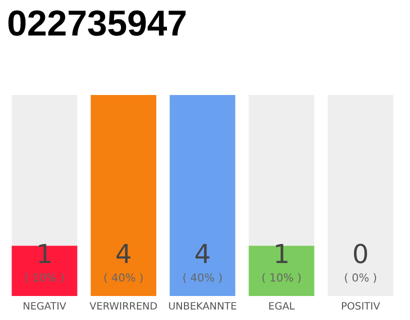 This screenshot has height=320, width=410. What do you see at coordinates (282, 307) in the screenshot?
I see `x-tick-label: EGAL` at bounding box center [282, 307].